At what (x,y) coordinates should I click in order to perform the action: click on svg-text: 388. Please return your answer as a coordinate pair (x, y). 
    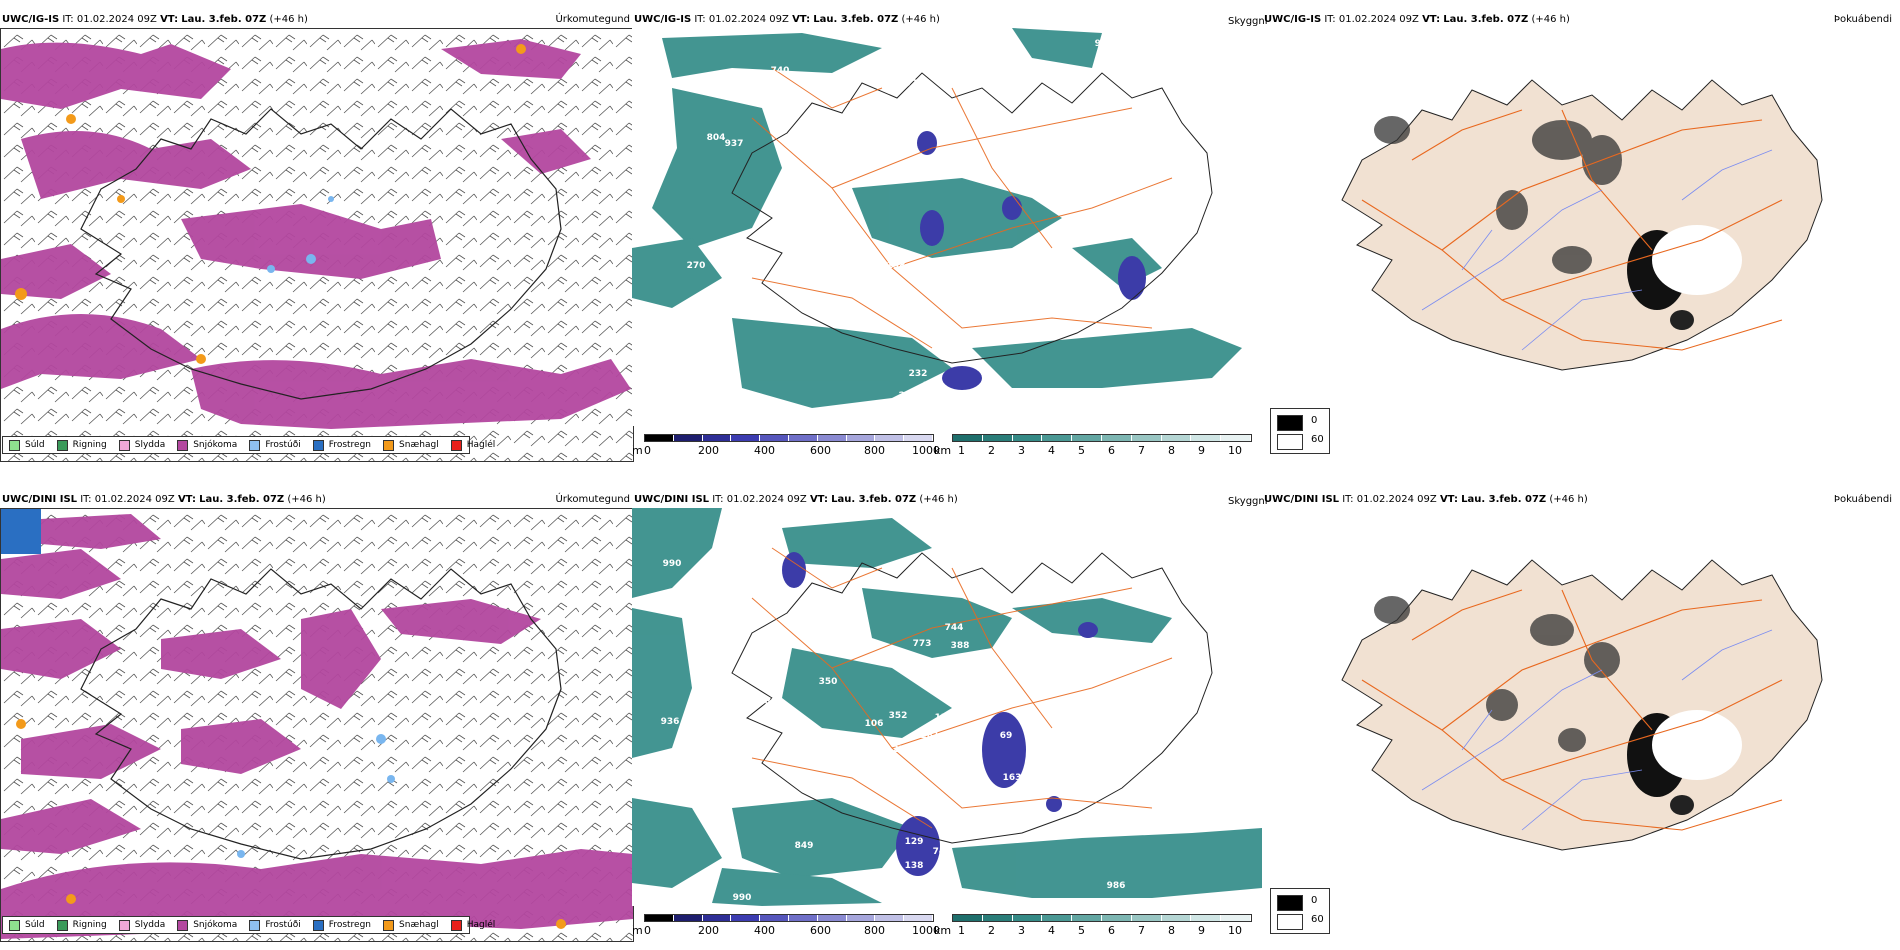
    Looking at the image, I should click on (960, 646).